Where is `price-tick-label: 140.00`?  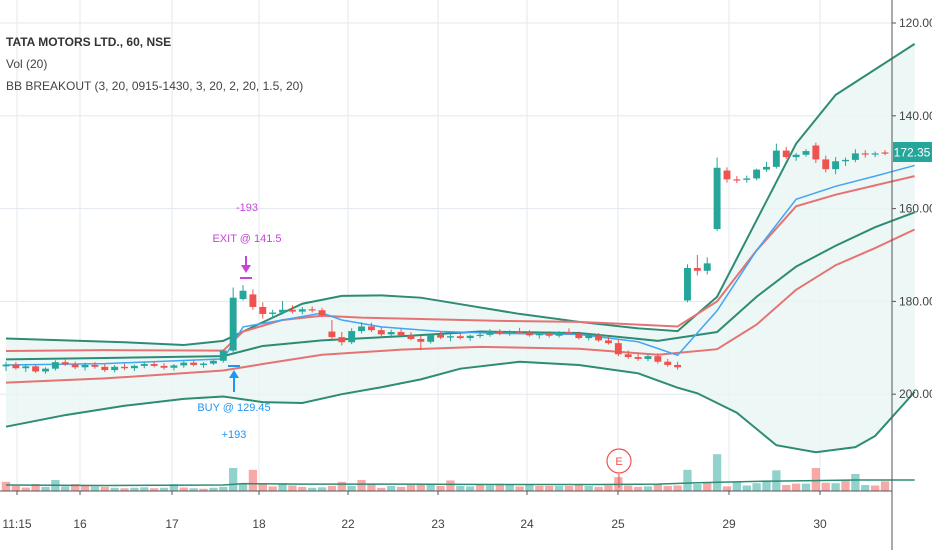 price-tick-label: 140.00 is located at coordinates (915, 116).